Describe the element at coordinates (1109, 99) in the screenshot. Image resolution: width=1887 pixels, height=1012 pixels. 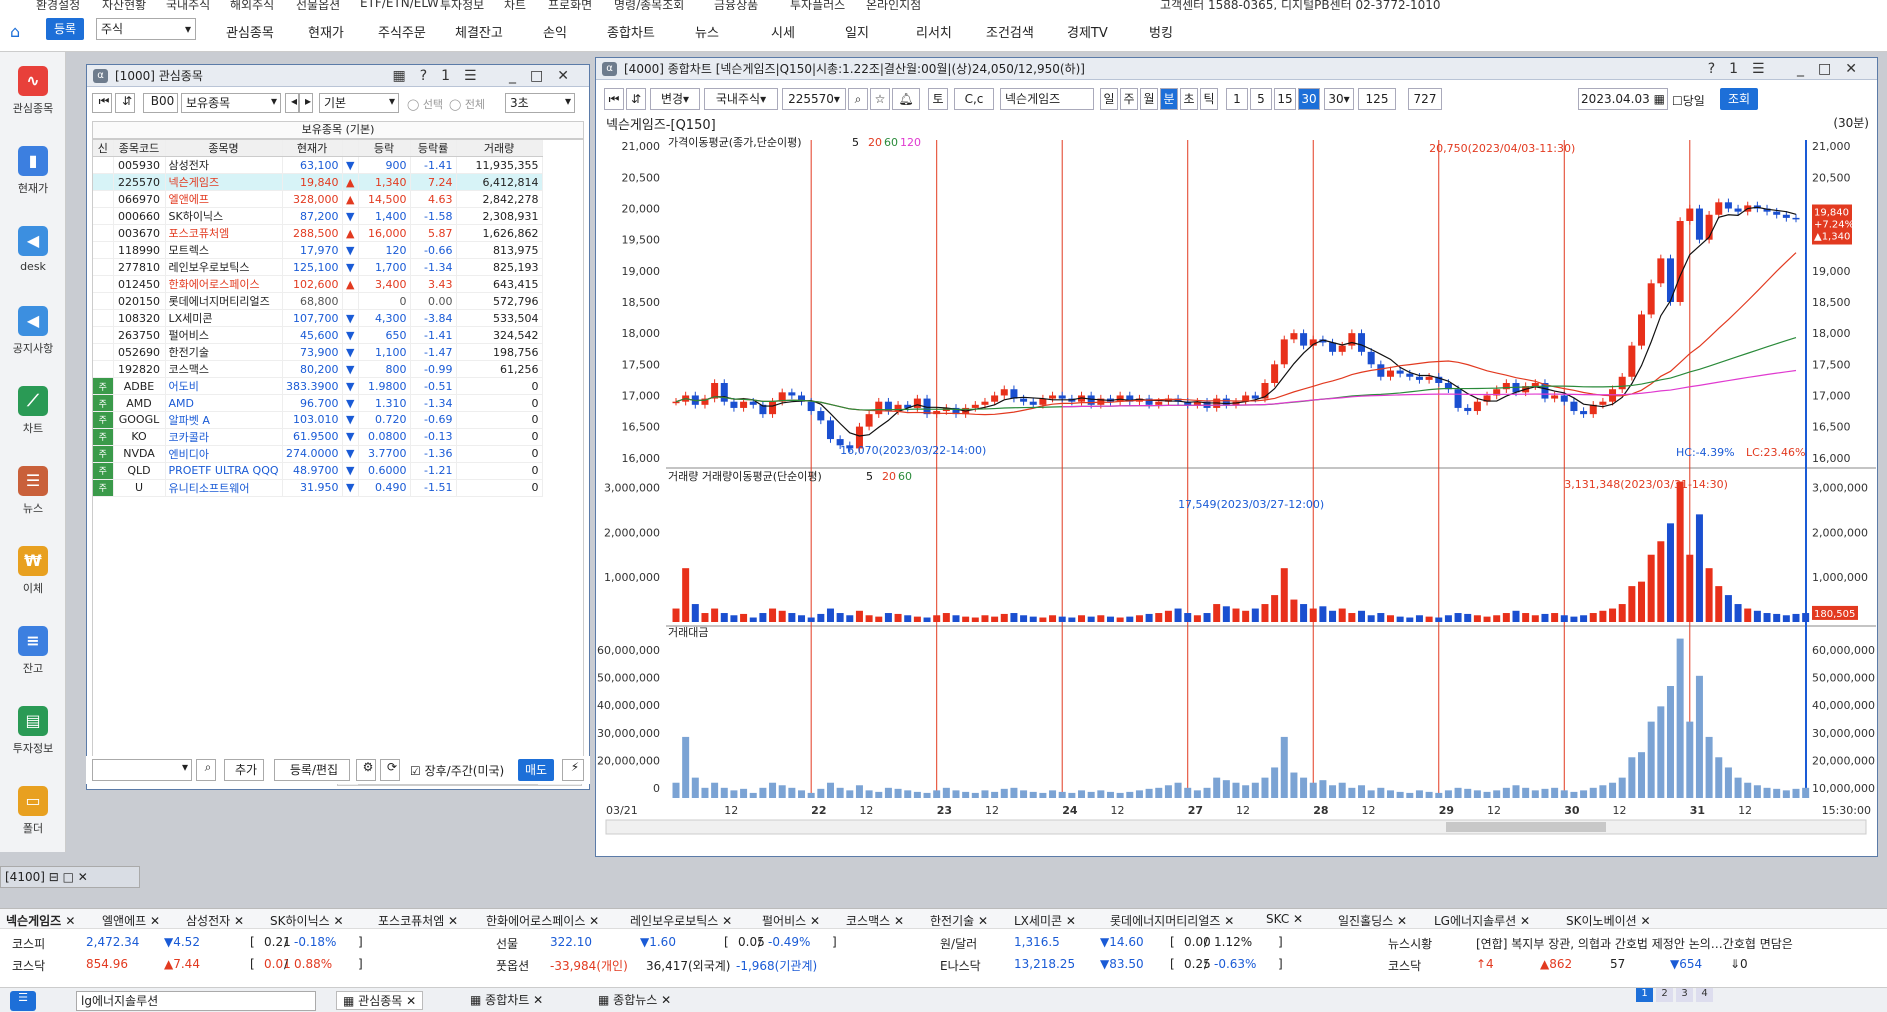
I see `period-button: 일` at that location.